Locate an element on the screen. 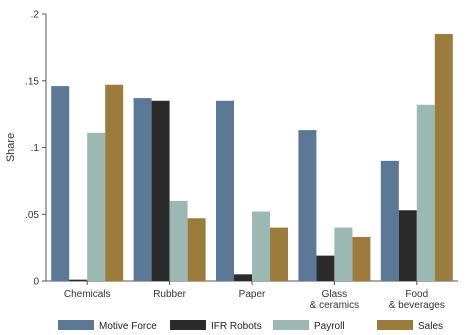 Image resolution: width=470 pixels, height=335 pixels. x-tick-label: & ceramics is located at coordinates (334, 305).